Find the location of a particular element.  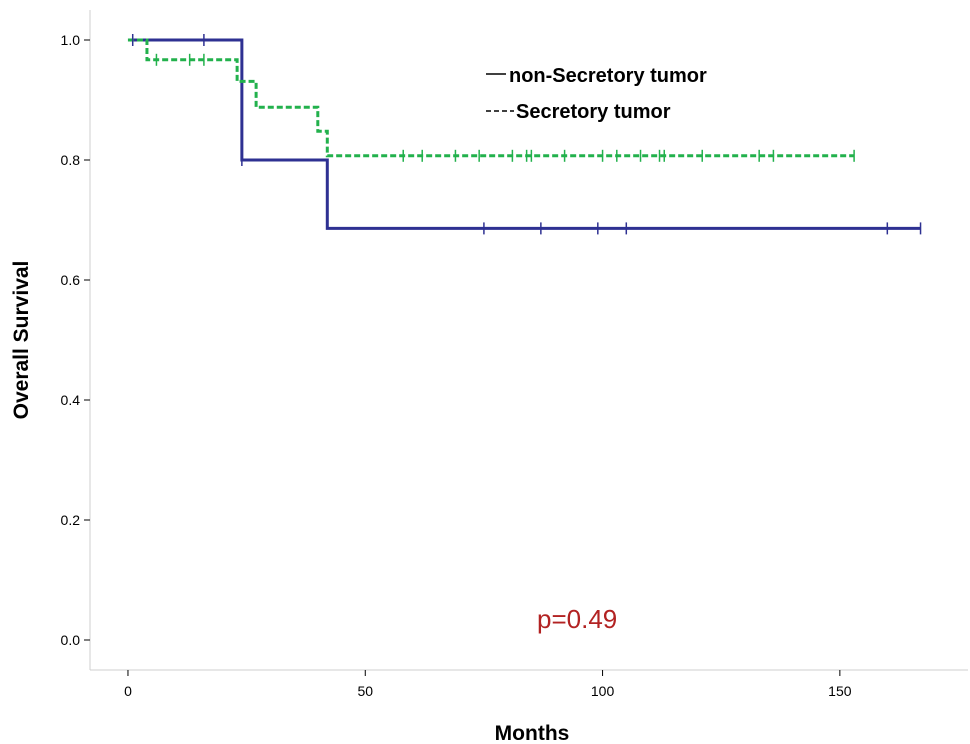

x-tick-label: 100 is located at coordinates (603, 691).